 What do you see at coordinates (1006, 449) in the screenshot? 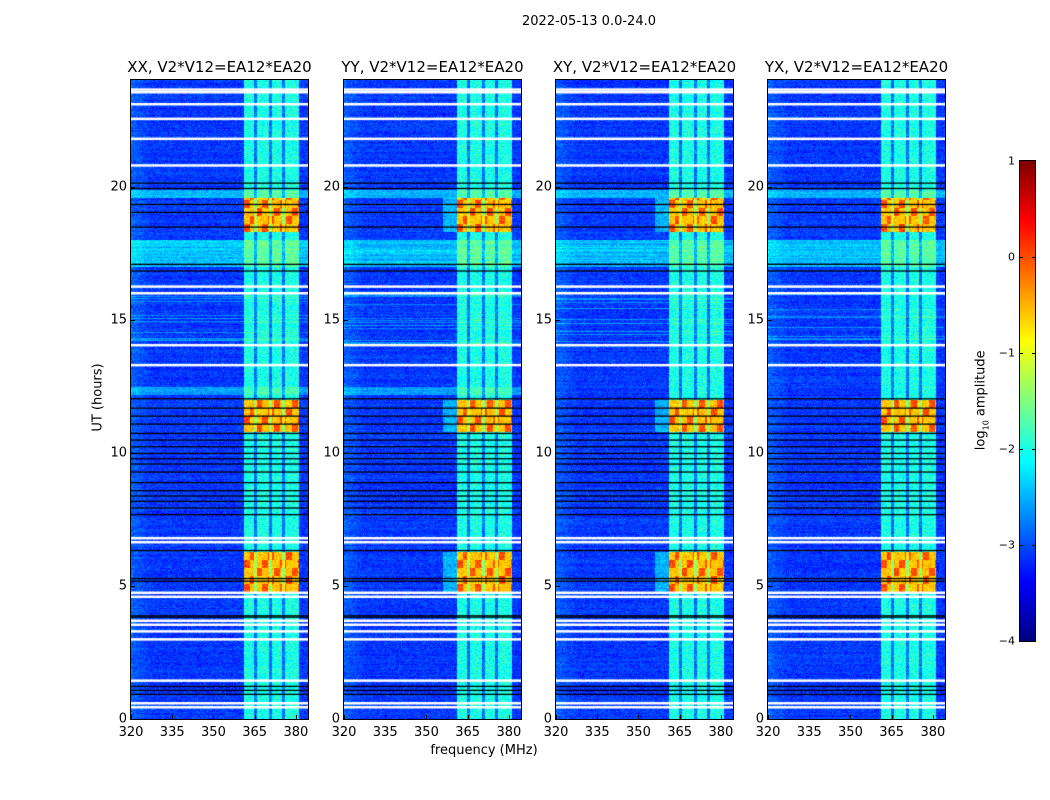
I see `colorbar-tick-label: −2` at bounding box center [1006, 449].